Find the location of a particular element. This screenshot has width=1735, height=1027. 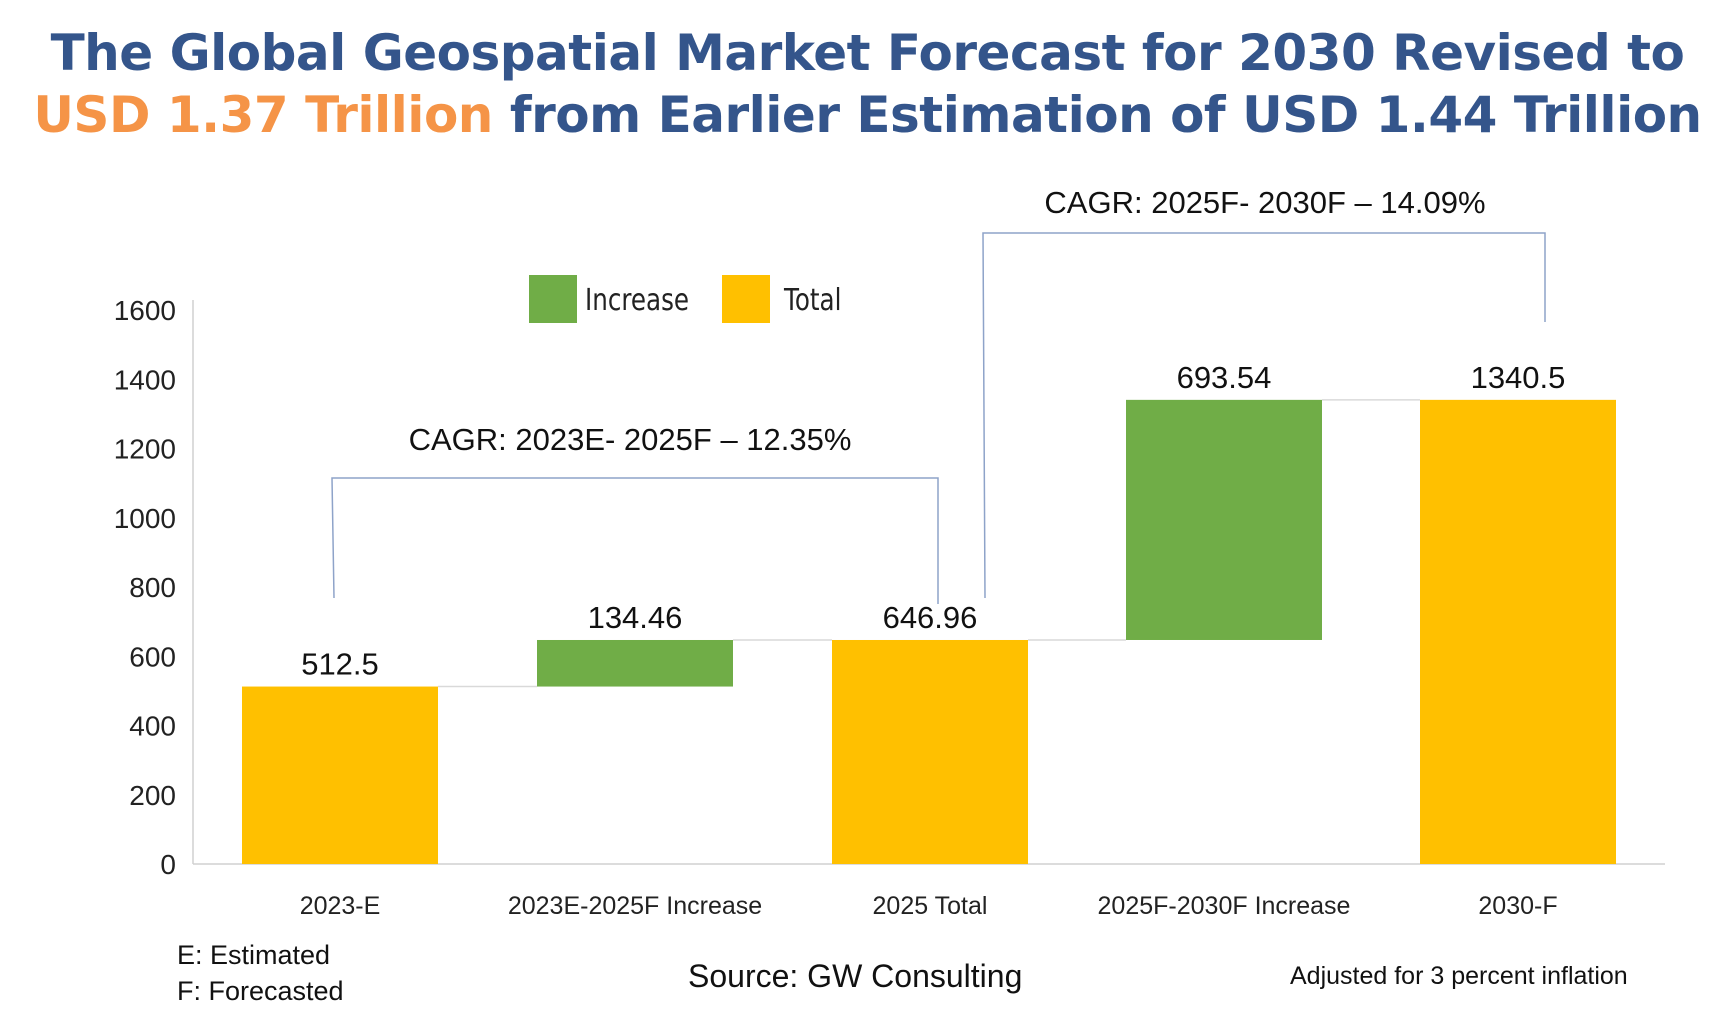

x-category-label: 2025 Total is located at coordinates (930, 906).